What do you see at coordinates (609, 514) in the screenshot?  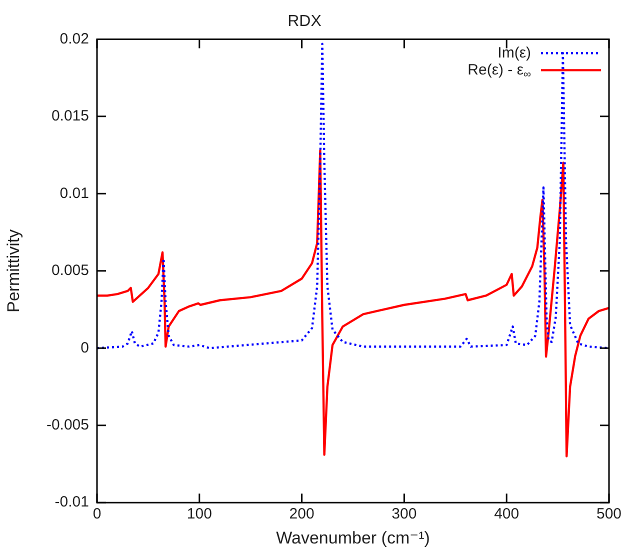 I see `x-tick-label: 500` at bounding box center [609, 514].